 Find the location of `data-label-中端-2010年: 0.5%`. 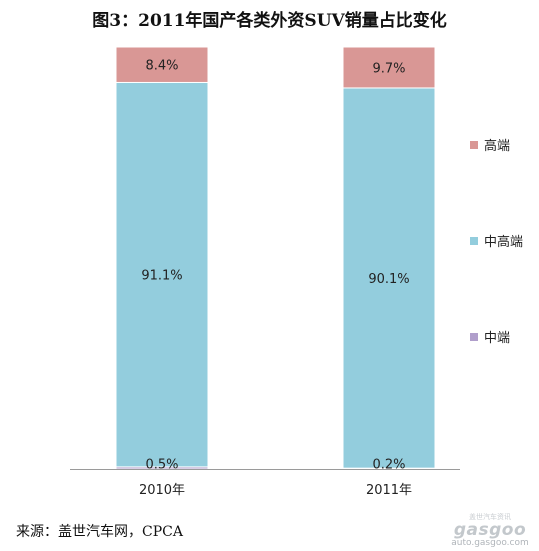

data-label-中端-2010年: 0.5% is located at coordinates (161, 465).